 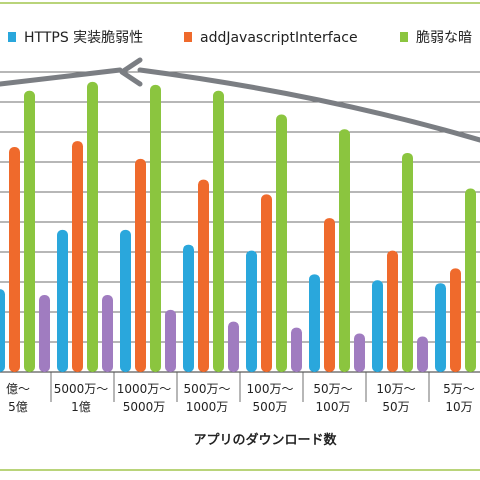 What do you see at coordinates (61, 77) in the screenshot?
I see `arrow-left-line` at bounding box center [61, 77].